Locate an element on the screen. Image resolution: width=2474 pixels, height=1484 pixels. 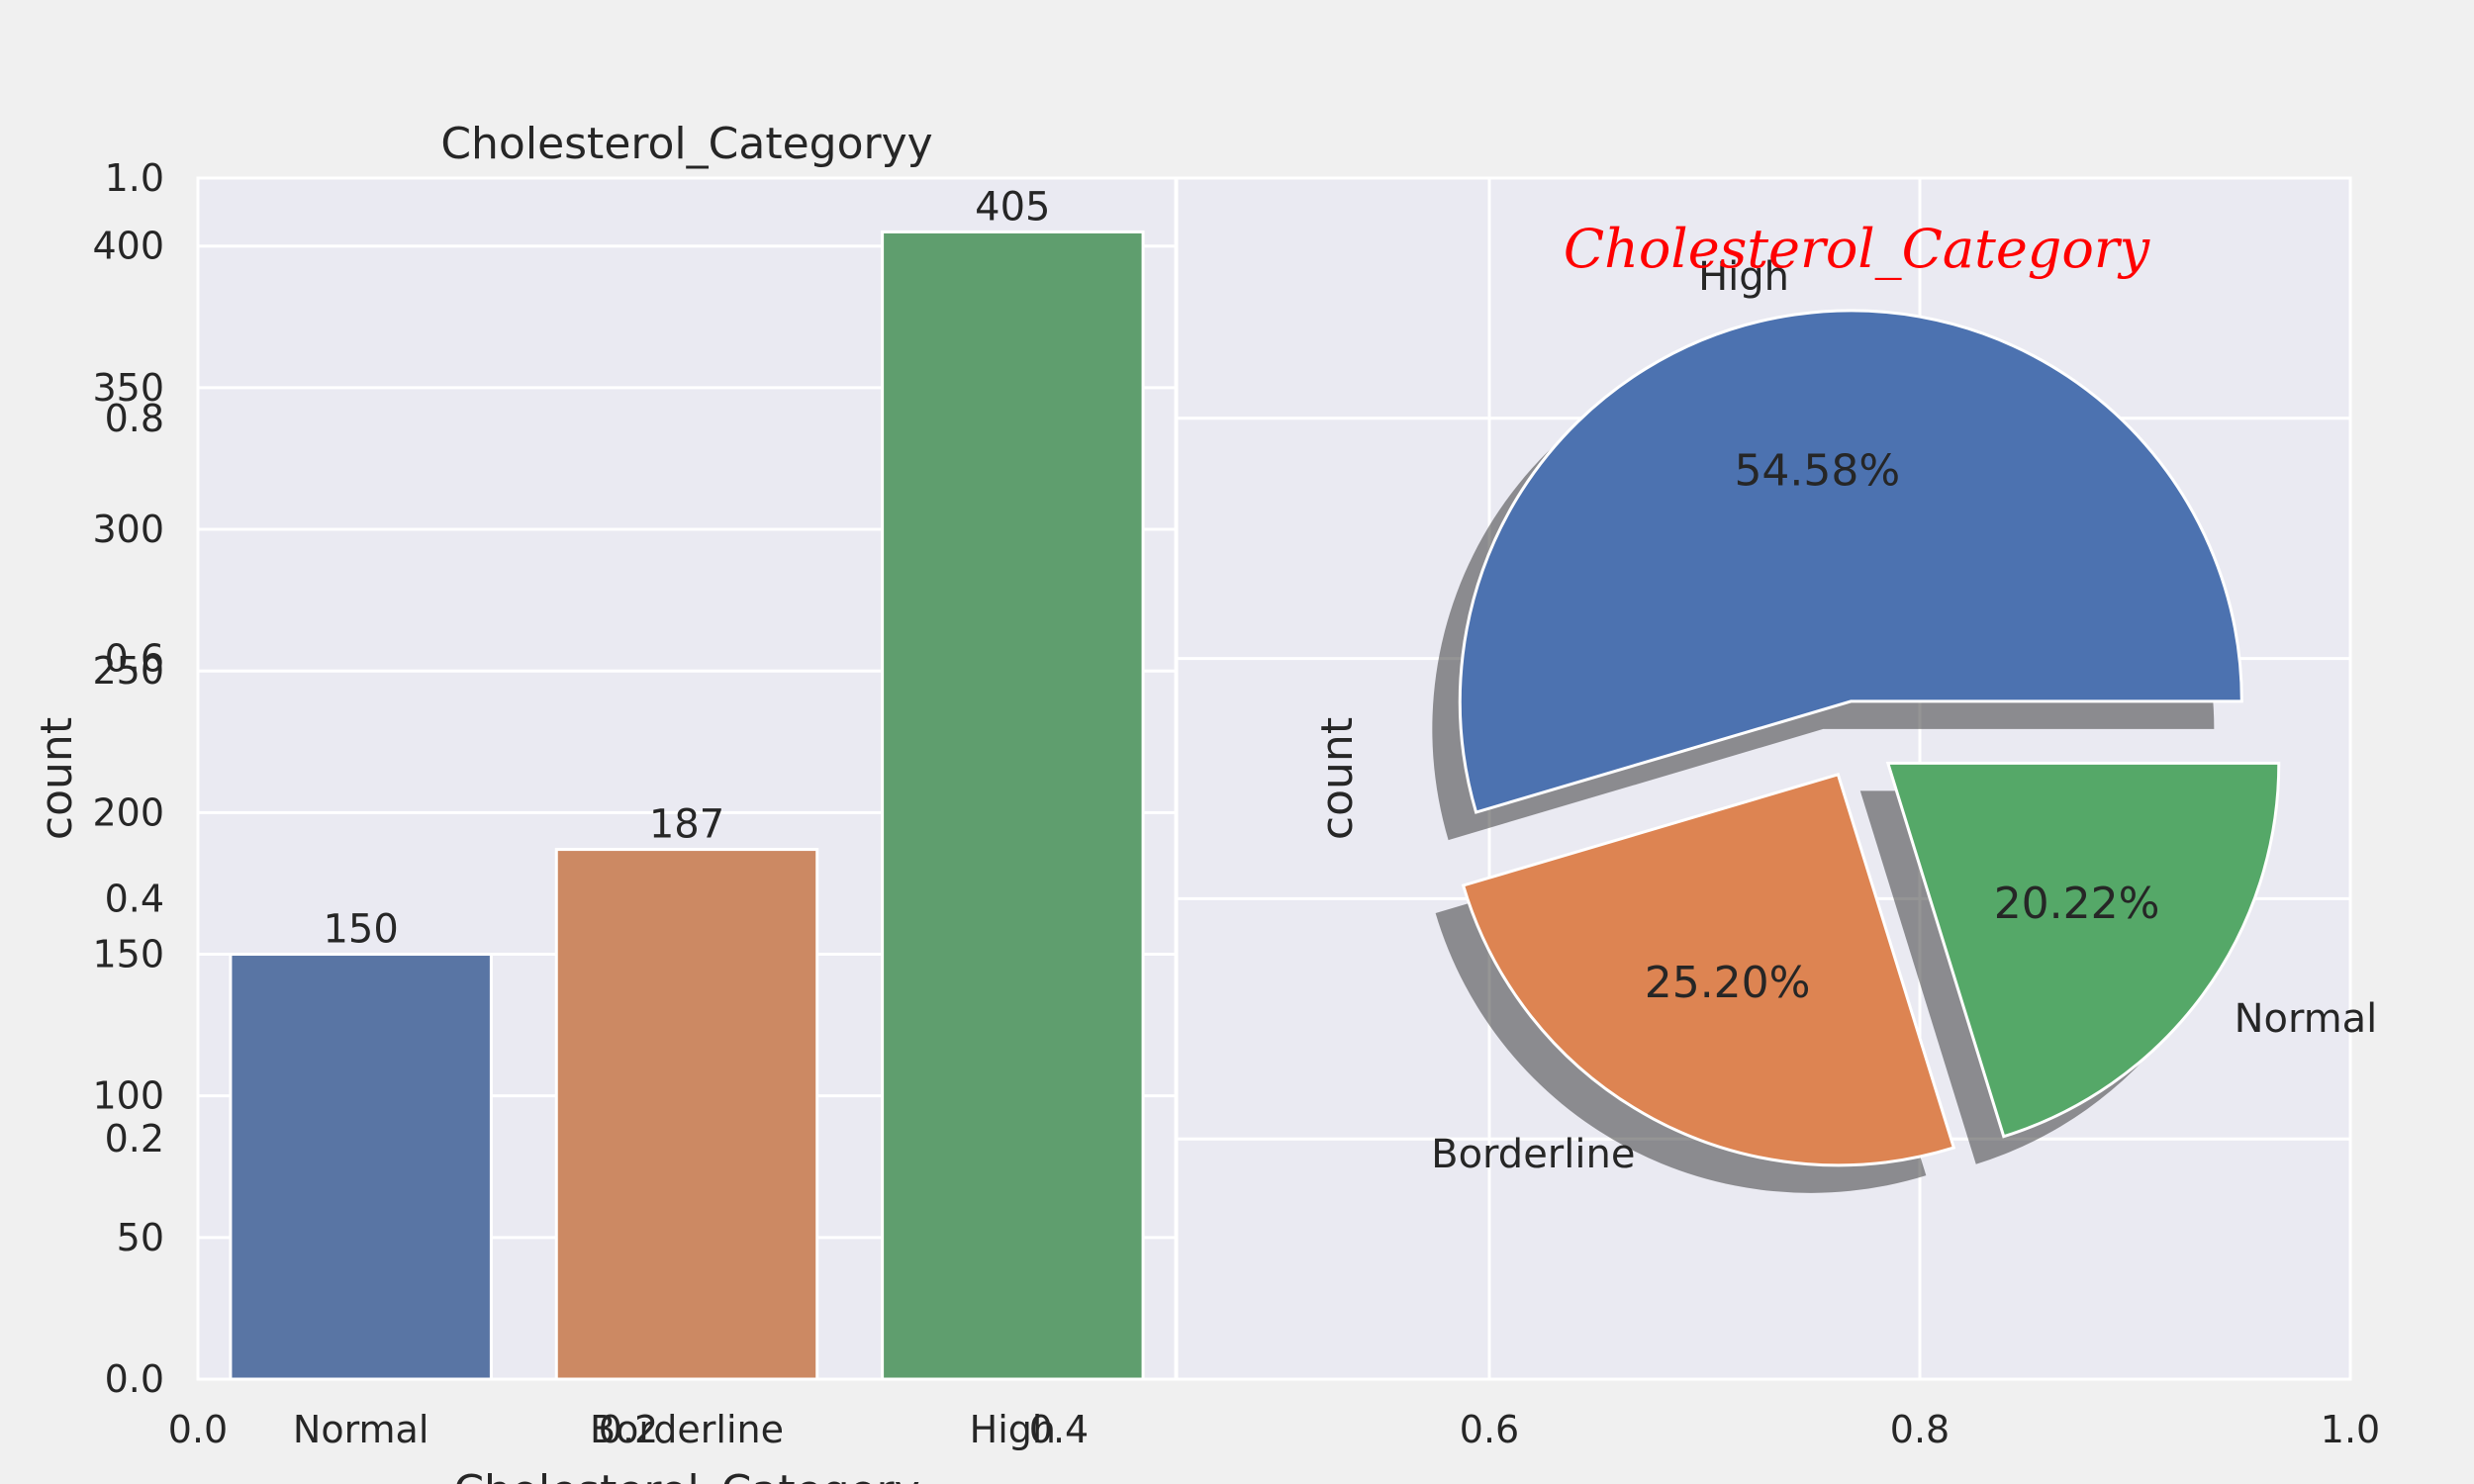
figure-ytick-label: 0.6 is located at coordinates (134, 659).